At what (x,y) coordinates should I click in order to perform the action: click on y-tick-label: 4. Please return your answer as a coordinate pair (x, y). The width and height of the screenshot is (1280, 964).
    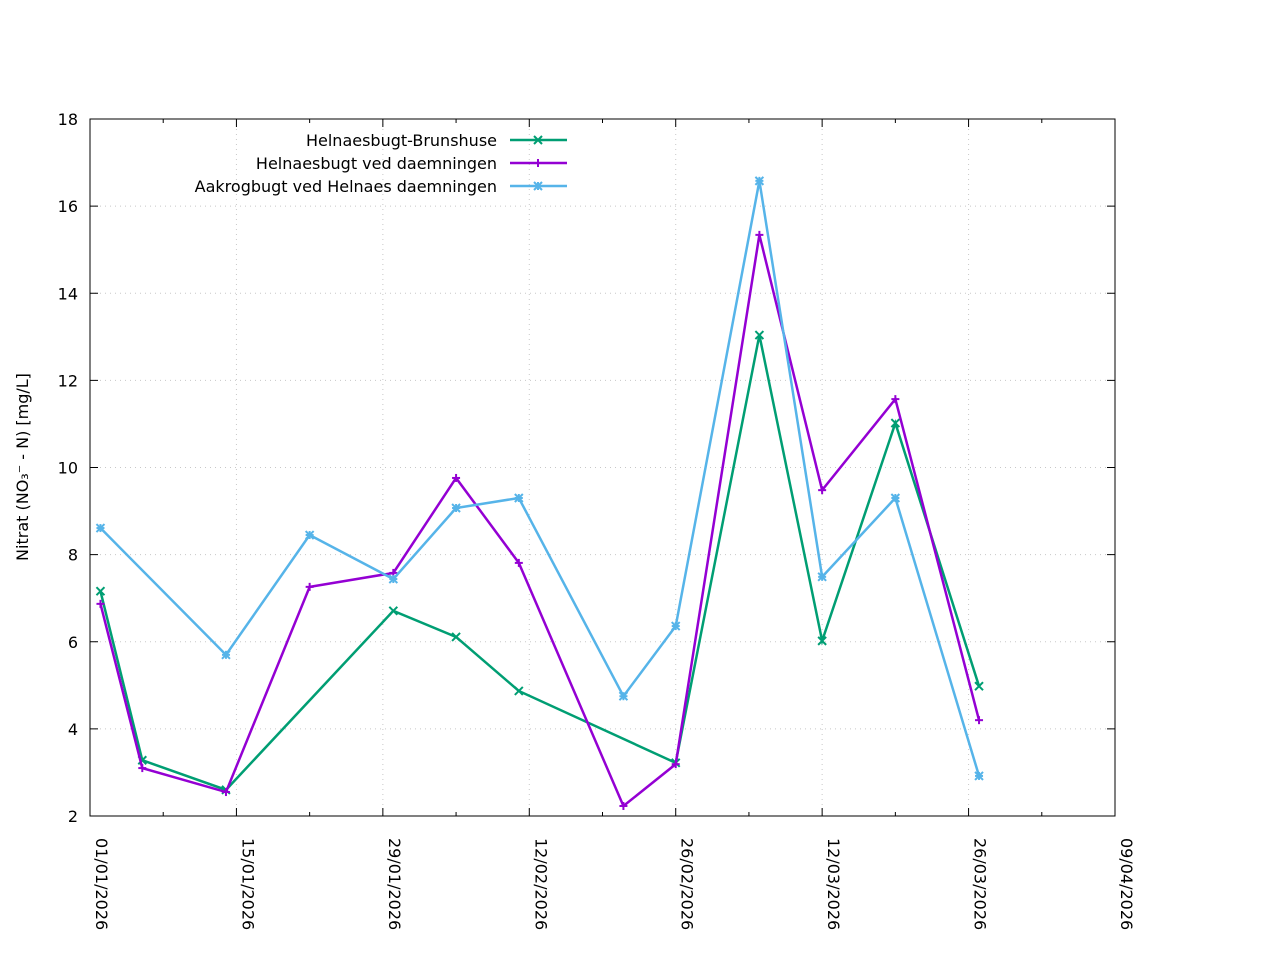
    Looking at the image, I should click on (73, 729).